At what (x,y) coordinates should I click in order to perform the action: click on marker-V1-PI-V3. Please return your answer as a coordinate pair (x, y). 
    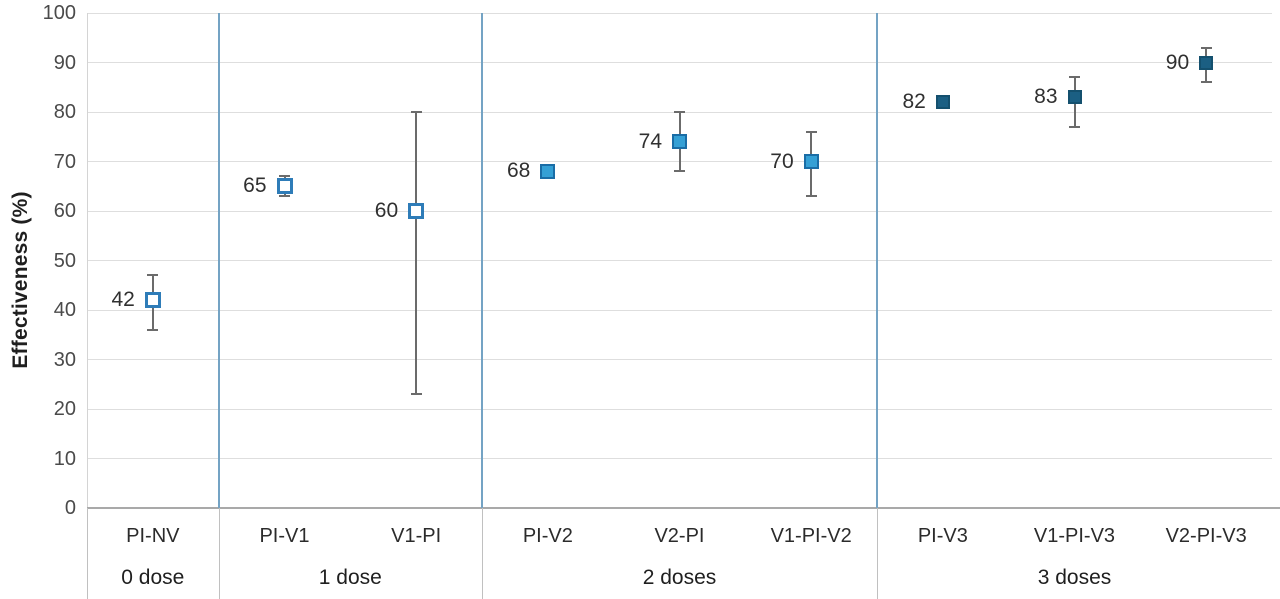
    Looking at the image, I should click on (1074, 97).